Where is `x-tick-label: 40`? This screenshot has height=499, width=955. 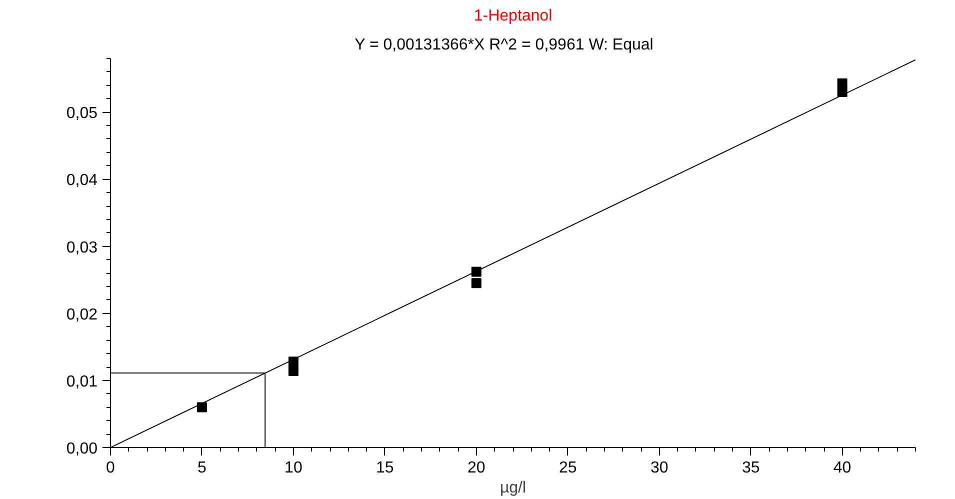 x-tick-label: 40 is located at coordinates (842, 468).